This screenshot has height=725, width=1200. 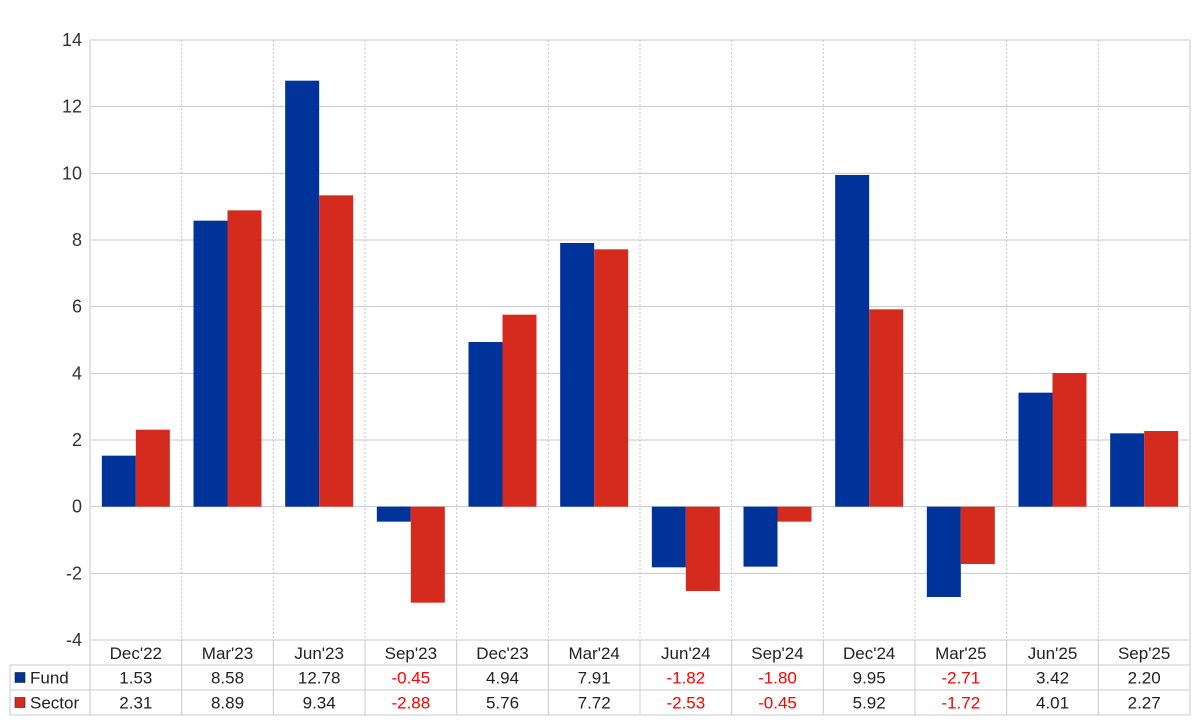 What do you see at coordinates (1052, 703) in the screenshot?
I see `data-label-sector: 4.01` at bounding box center [1052, 703].